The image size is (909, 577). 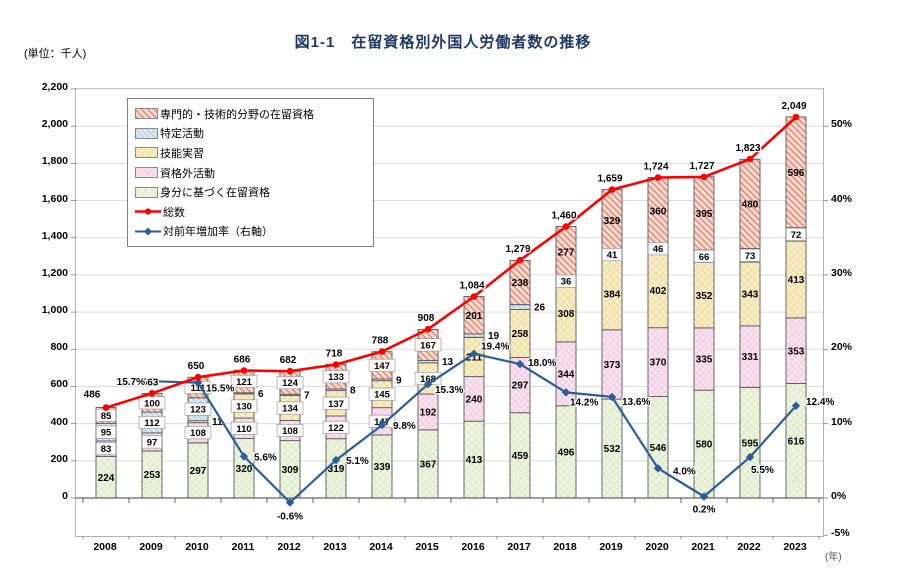 What do you see at coordinates (54, 235) in the screenshot?
I see `y-left-tick-label: 1,400` at bounding box center [54, 235].